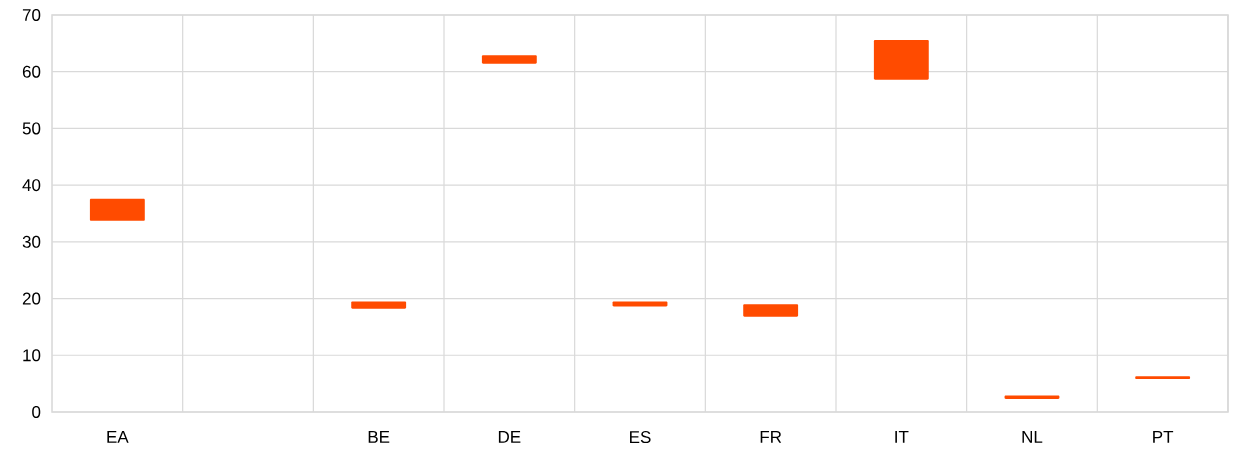 This screenshot has width=1240, height=454. Describe the element at coordinates (640, 437) in the screenshot. I see `x-tick-label: ES` at that location.